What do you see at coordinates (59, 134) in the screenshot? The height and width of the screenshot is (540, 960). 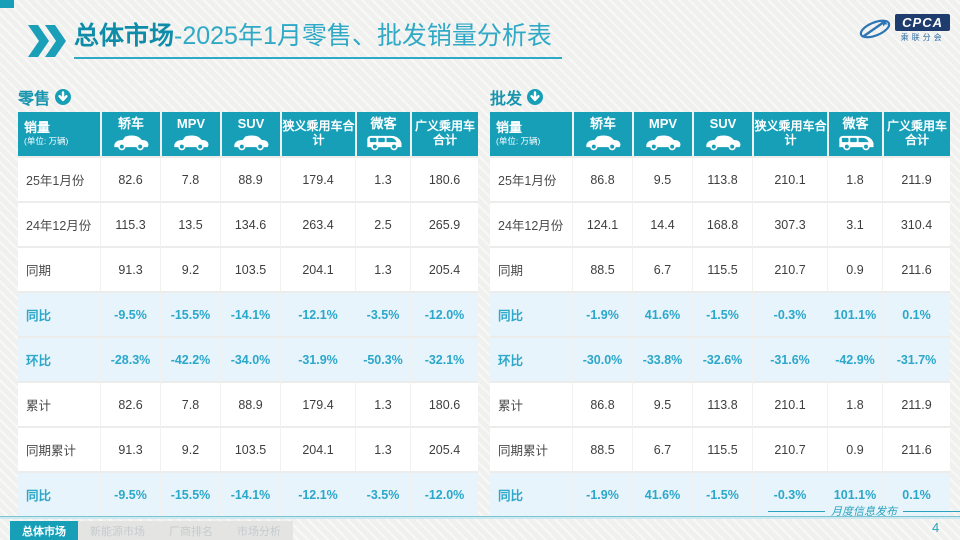 I see `column-header: 销量 (单位: 万辆)` at bounding box center [59, 134].